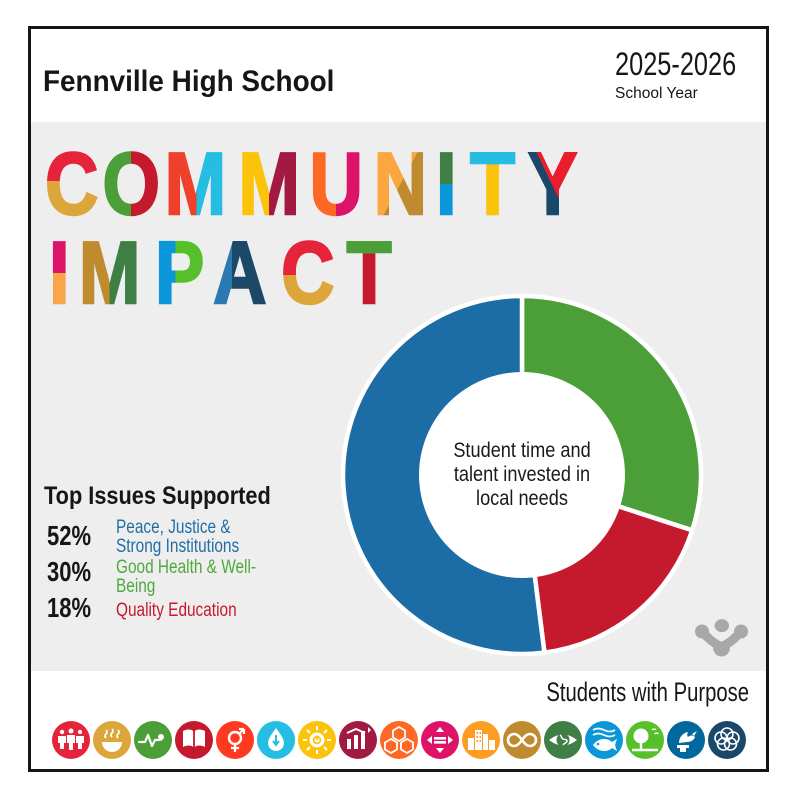 The width and height of the screenshot is (800, 800). Describe the element at coordinates (239, 273) in the screenshot. I see `svg-text: A` at that location.